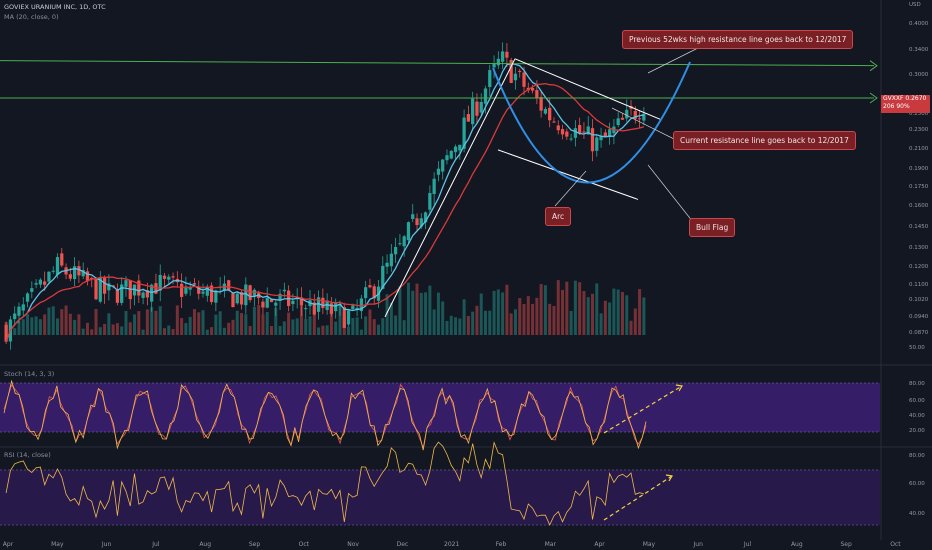 This screenshot has width=932, height=550. I want to click on time-axis-label: Oct, so click(304, 544).